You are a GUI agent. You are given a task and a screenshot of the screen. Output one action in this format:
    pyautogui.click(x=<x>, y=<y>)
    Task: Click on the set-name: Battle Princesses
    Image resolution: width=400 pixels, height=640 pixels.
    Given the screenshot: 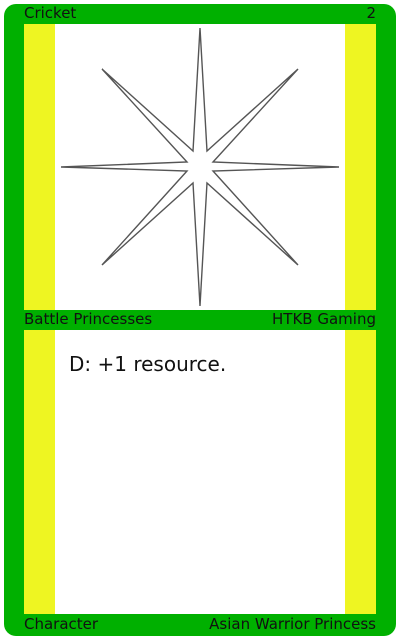 What is the action you would take?
    pyautogui.click(x=88, y=319)
    